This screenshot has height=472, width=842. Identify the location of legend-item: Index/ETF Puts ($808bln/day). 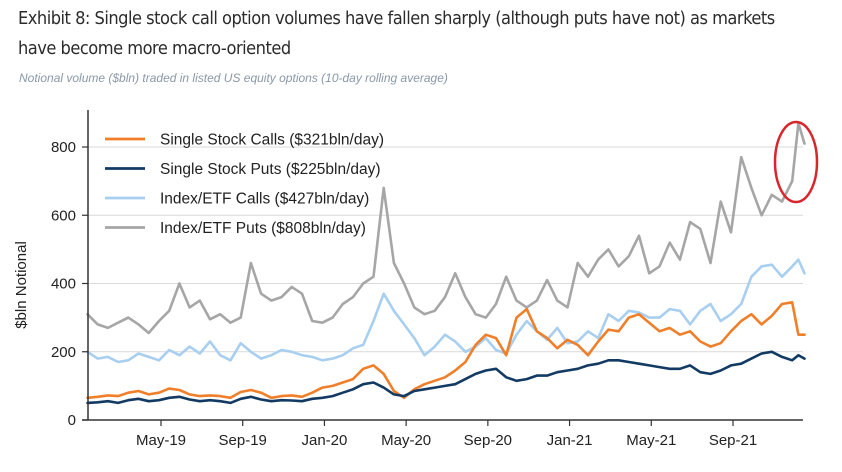
(235, 228).